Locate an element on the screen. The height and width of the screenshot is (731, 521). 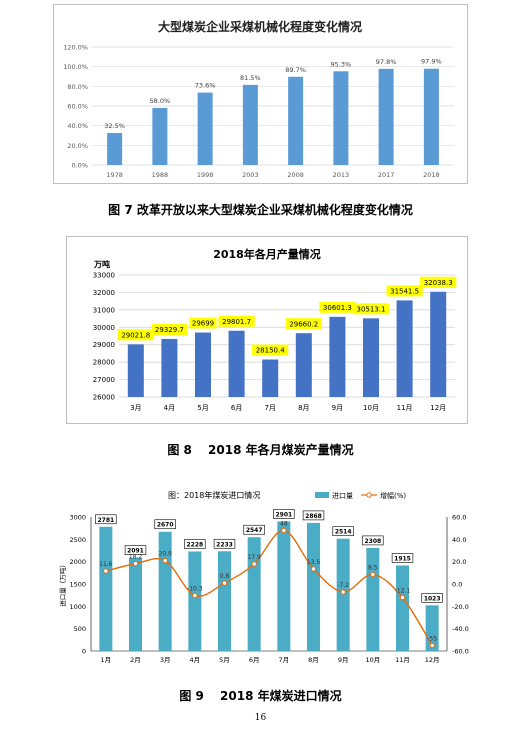
chart3-legend-line-marker is located at coordinates (369, 495).